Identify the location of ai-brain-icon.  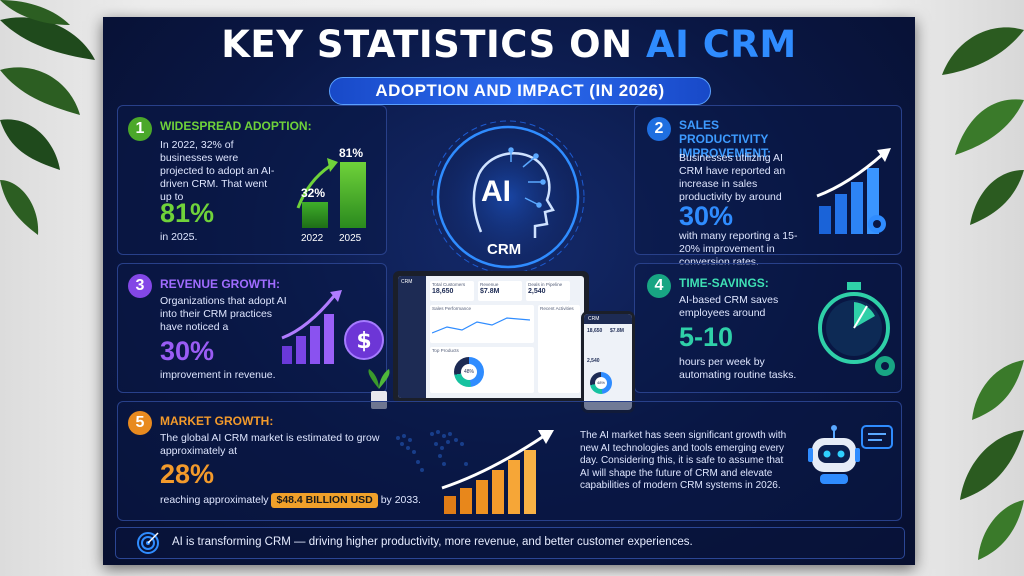
(508, 197).